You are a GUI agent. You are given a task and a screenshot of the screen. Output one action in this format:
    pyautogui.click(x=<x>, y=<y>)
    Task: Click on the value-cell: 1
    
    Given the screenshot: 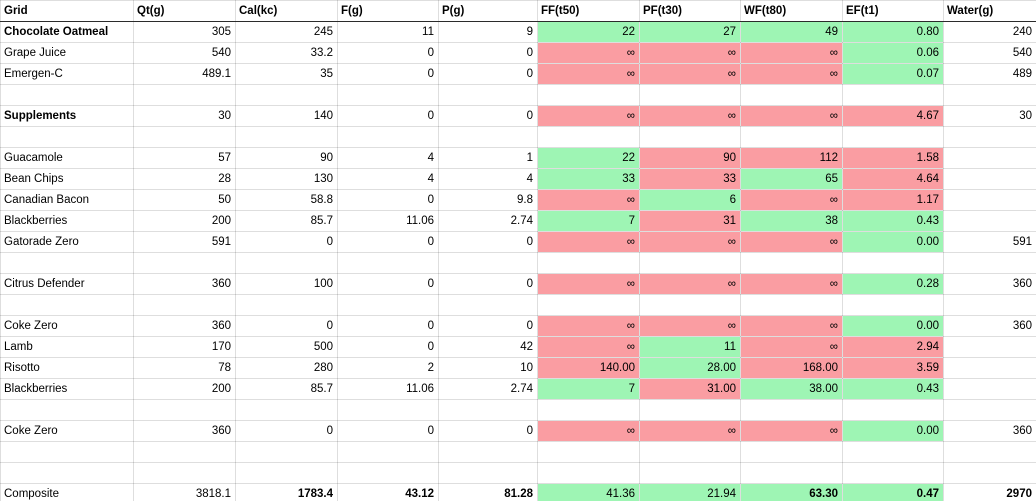 What is the action you would take?
    pyautogui.click(x=488, y=158)
    